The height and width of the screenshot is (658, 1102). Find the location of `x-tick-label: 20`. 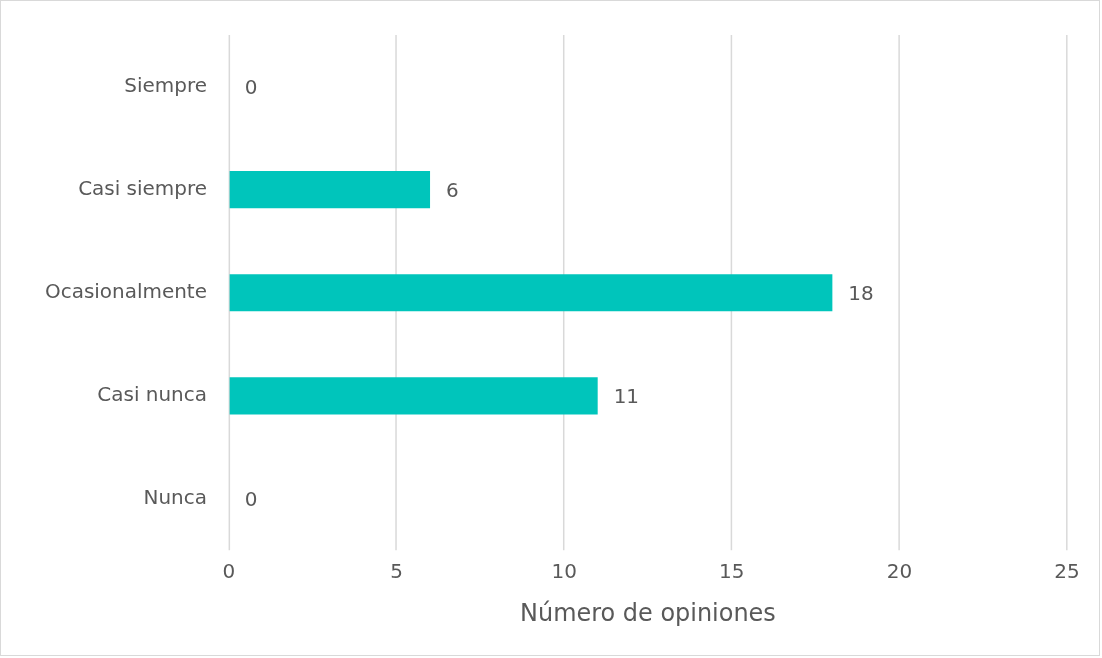

x-tick-label: 20 is located at coordinates (899, 570).